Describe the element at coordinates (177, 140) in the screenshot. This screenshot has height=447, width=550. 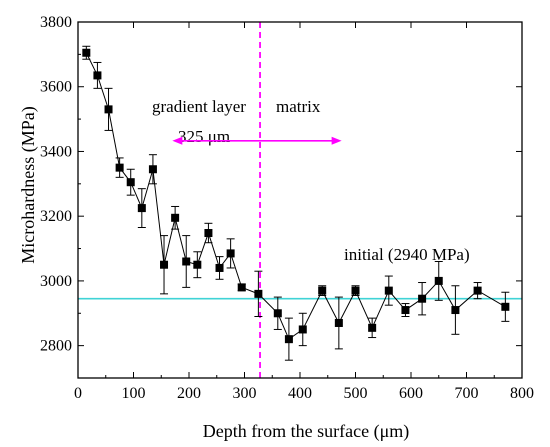
I see `arrow-head-left` at that location.